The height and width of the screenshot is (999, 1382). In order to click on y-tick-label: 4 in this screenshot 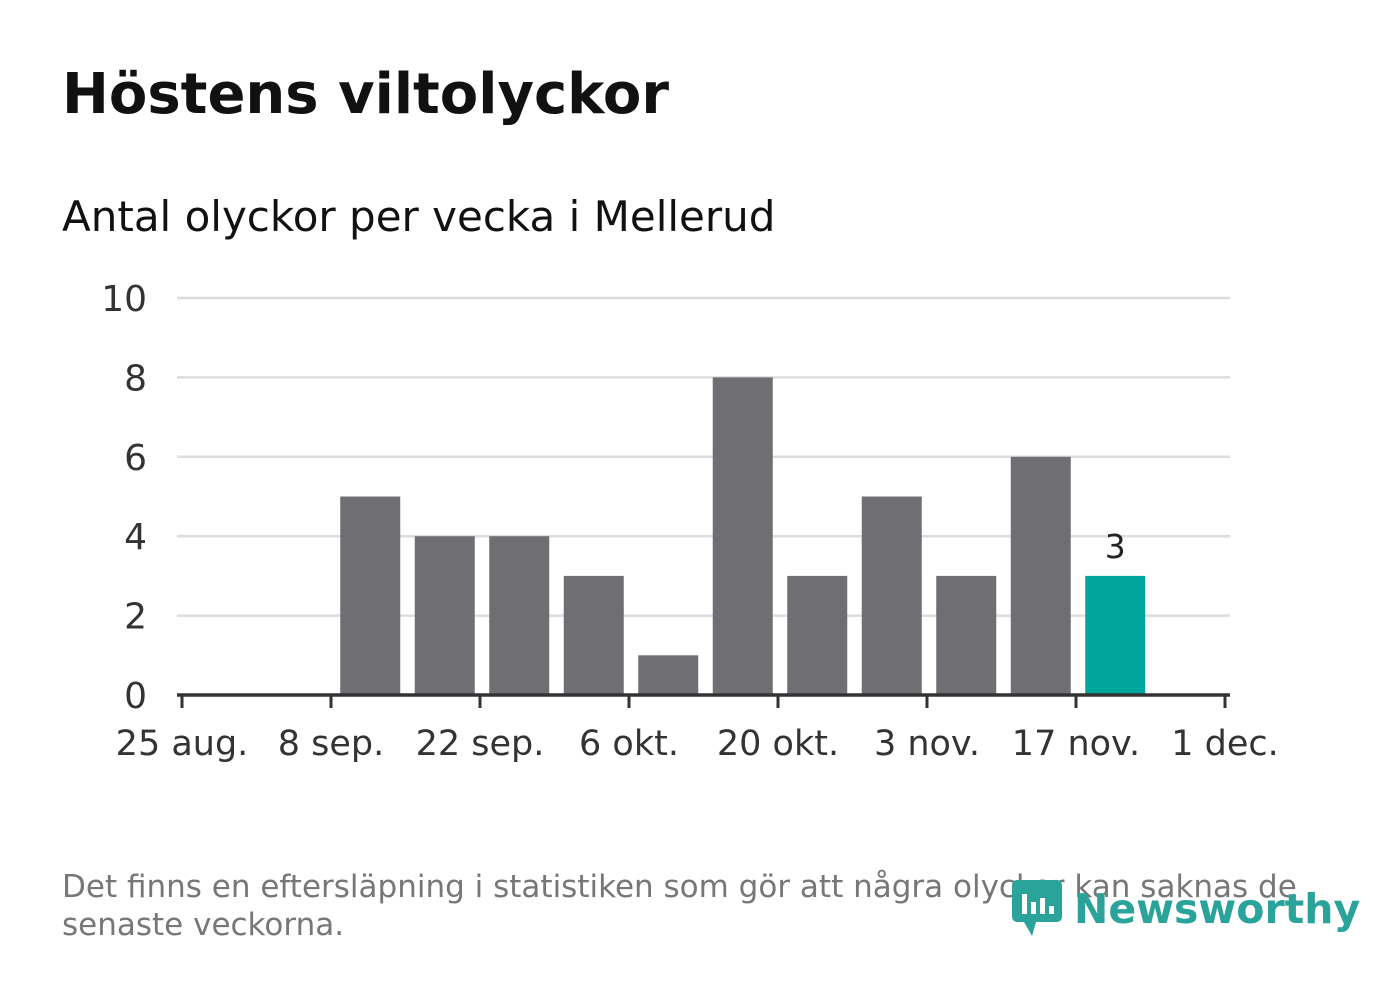, I will do `click(135, 537)`.